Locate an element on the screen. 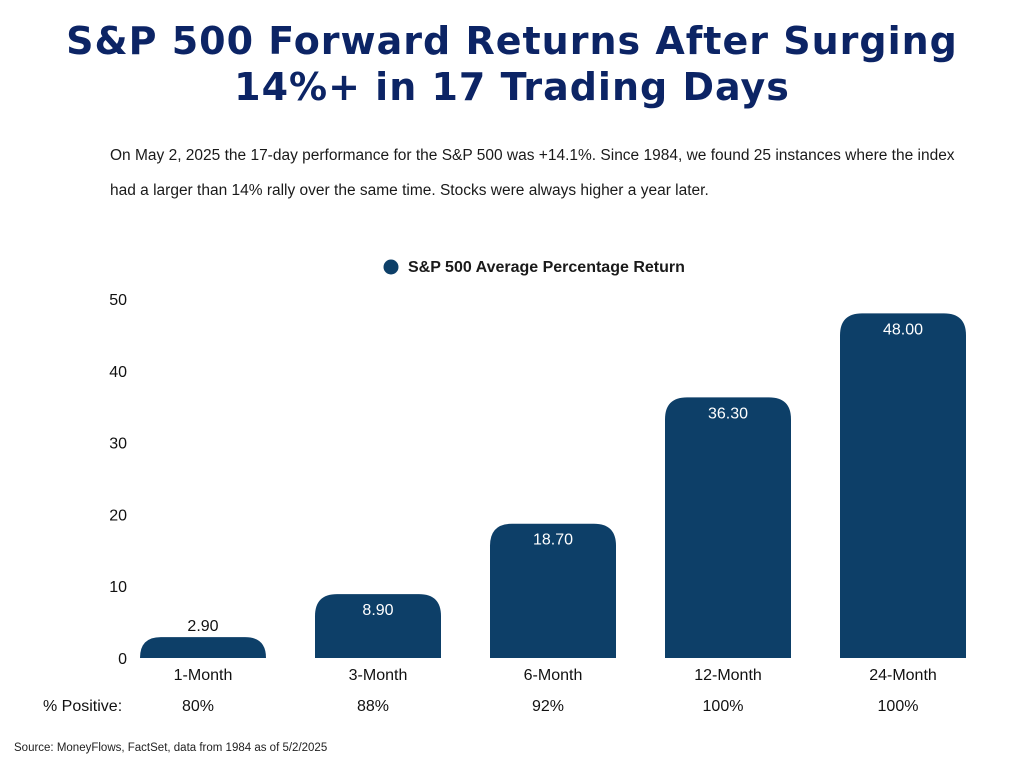 The image size is (1024, 768). y-axis: 0 10 20 30 40 50 is located at coordinates (118, 480).